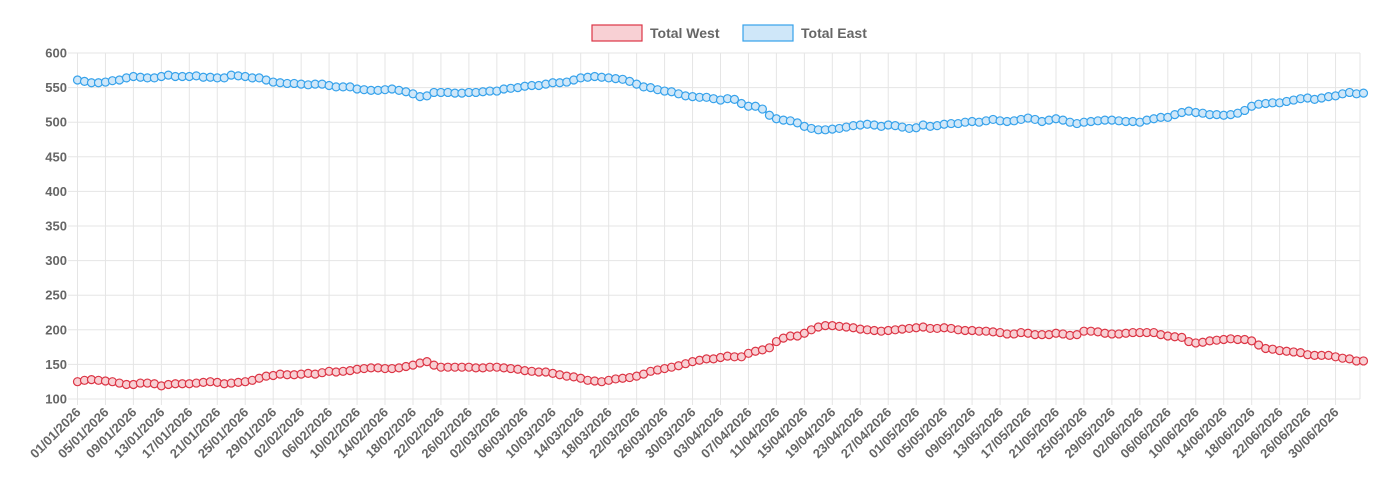  Describe the element at coordinates (56, 191) in the screenshot. I see `y-tick-label: 400` at that location.